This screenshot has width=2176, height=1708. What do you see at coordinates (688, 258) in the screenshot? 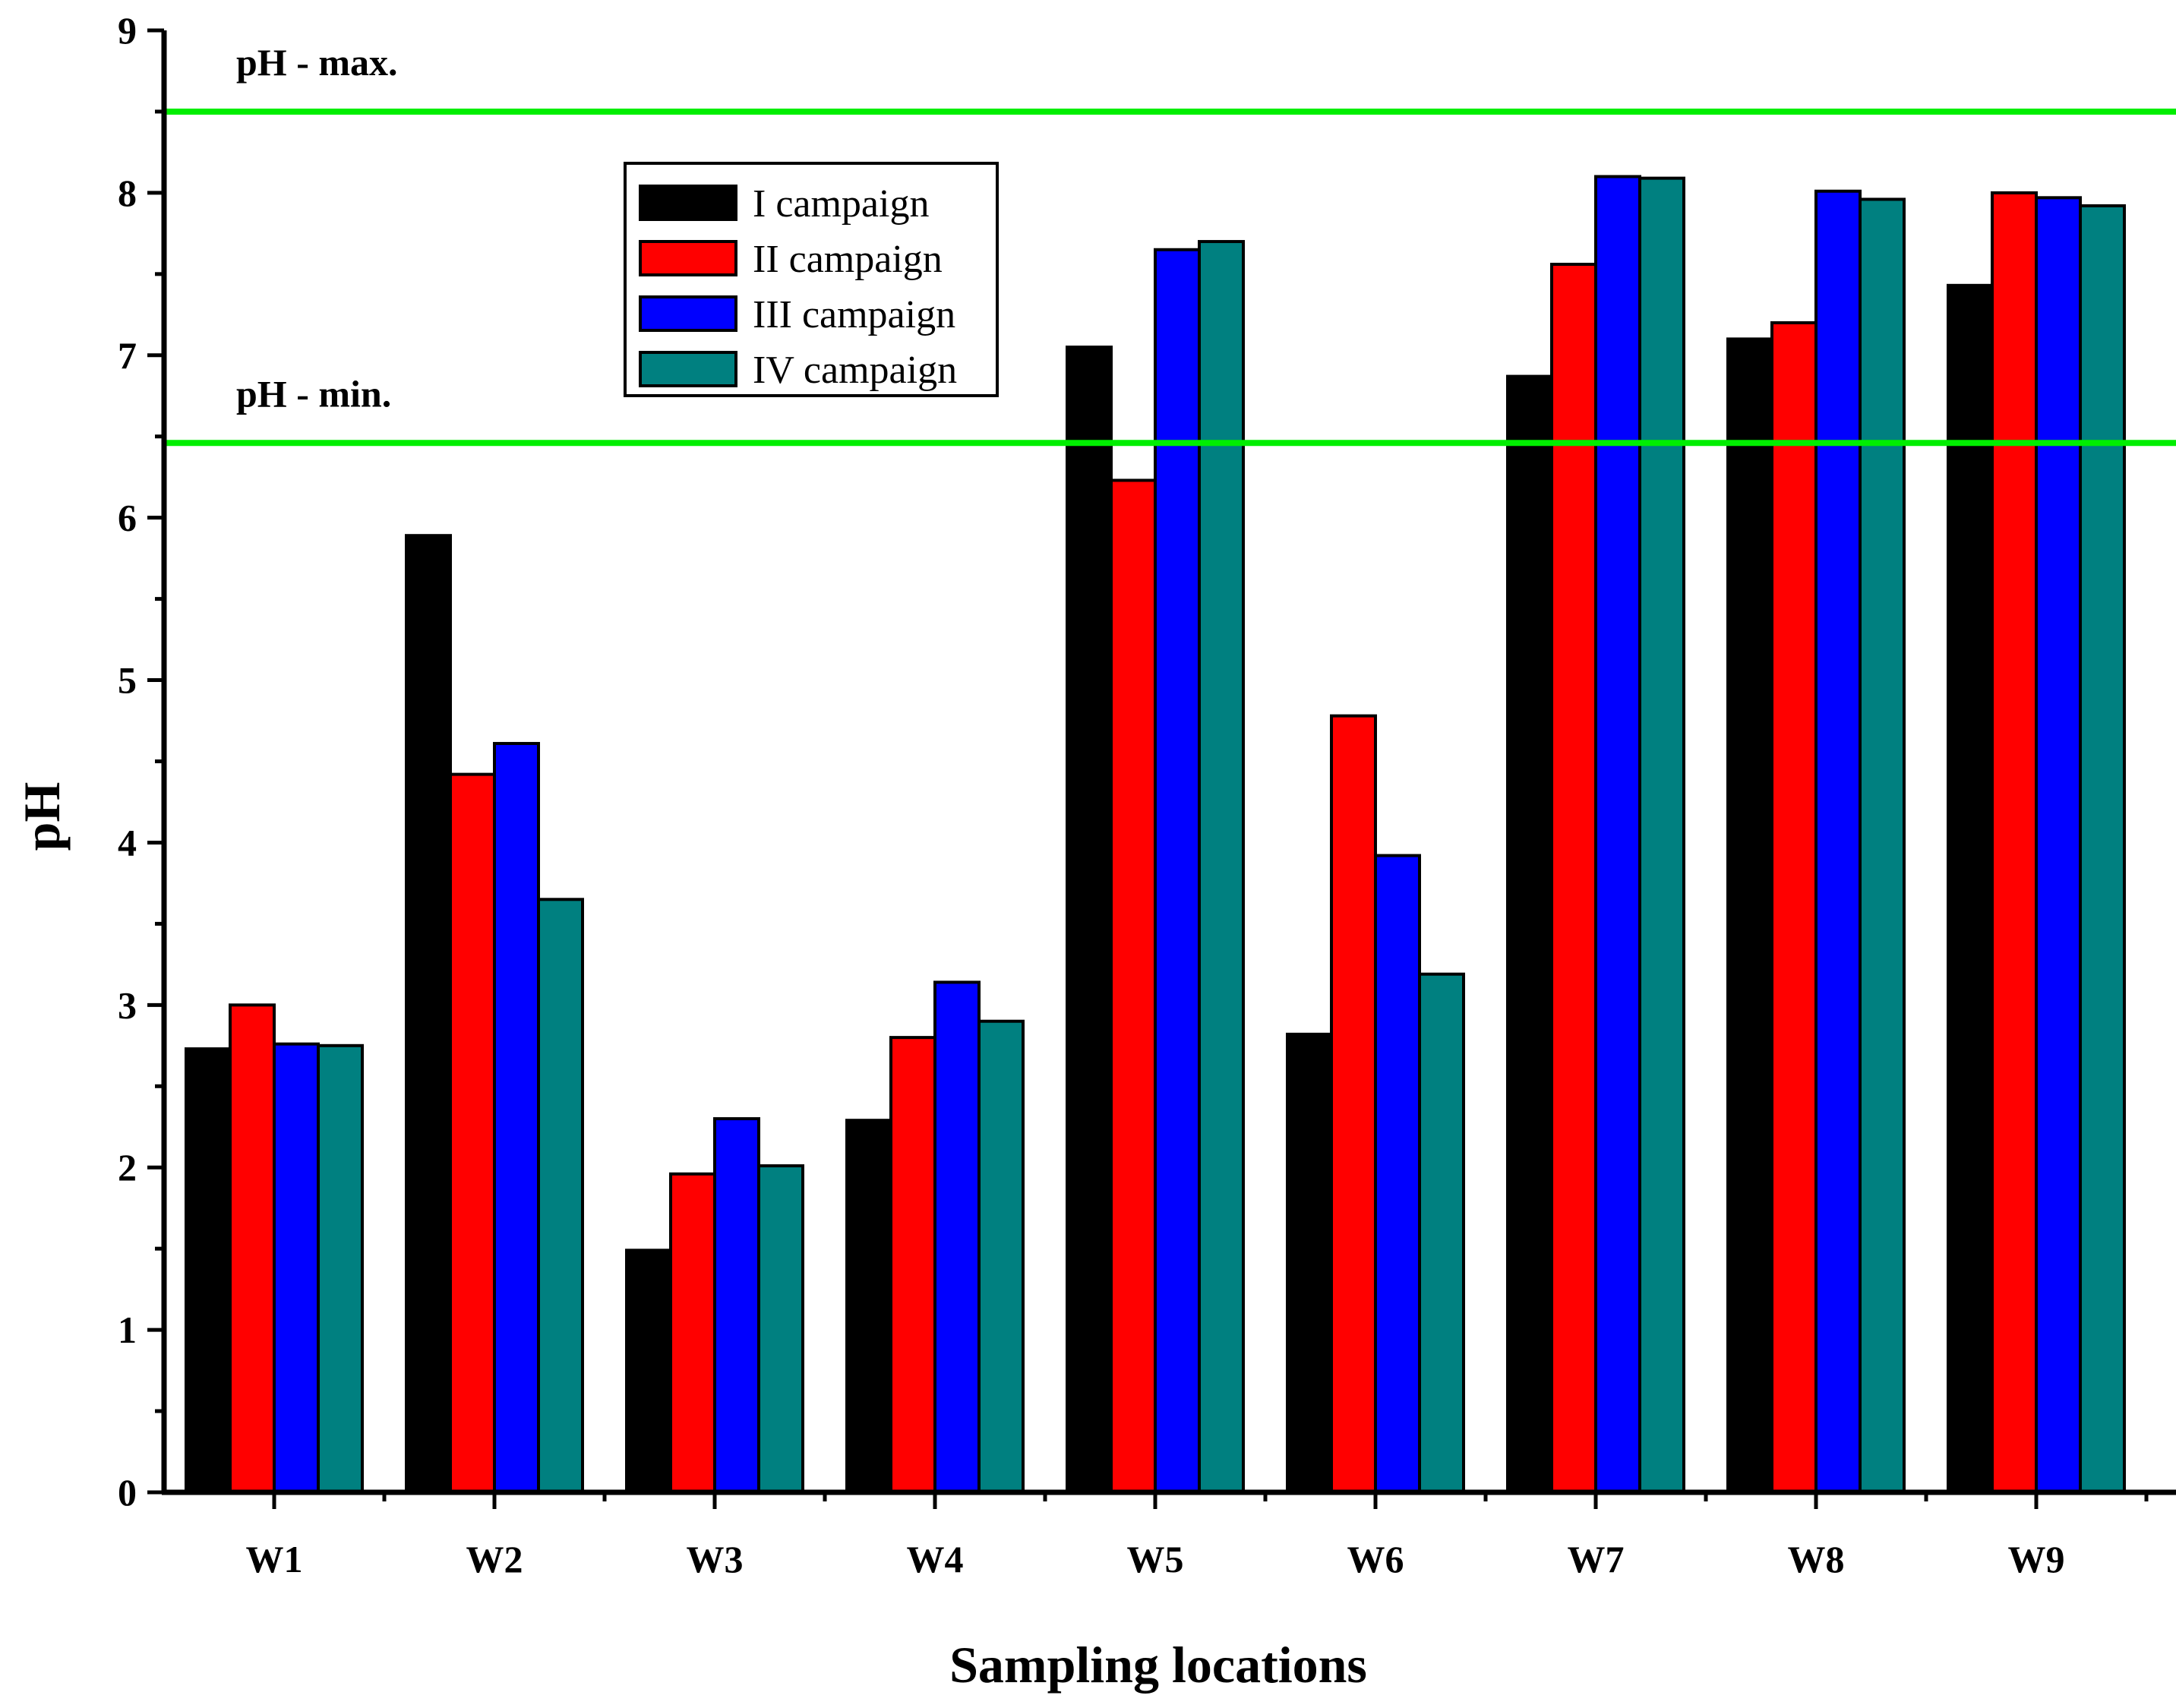
I see `legend-swatch-ii-campaign` at bounding box center [688, 258].